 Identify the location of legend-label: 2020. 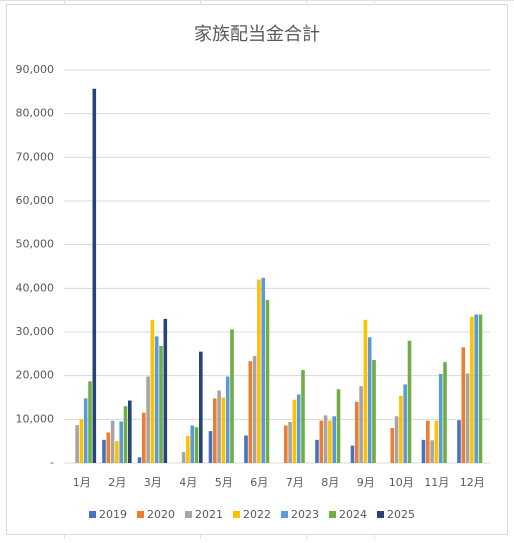
(161, 514).